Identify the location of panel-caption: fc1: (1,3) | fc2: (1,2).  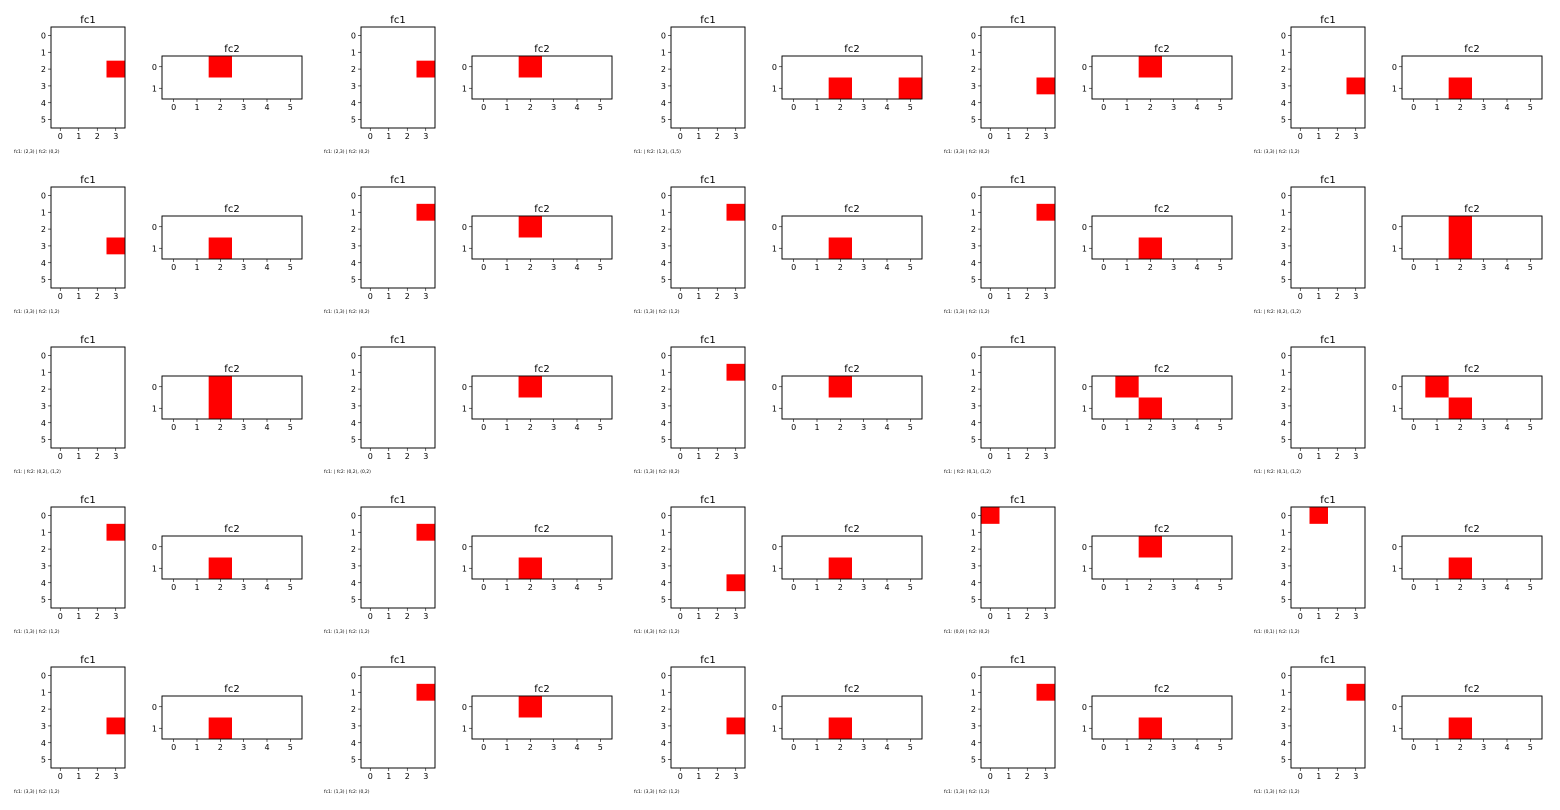
(657, 312).